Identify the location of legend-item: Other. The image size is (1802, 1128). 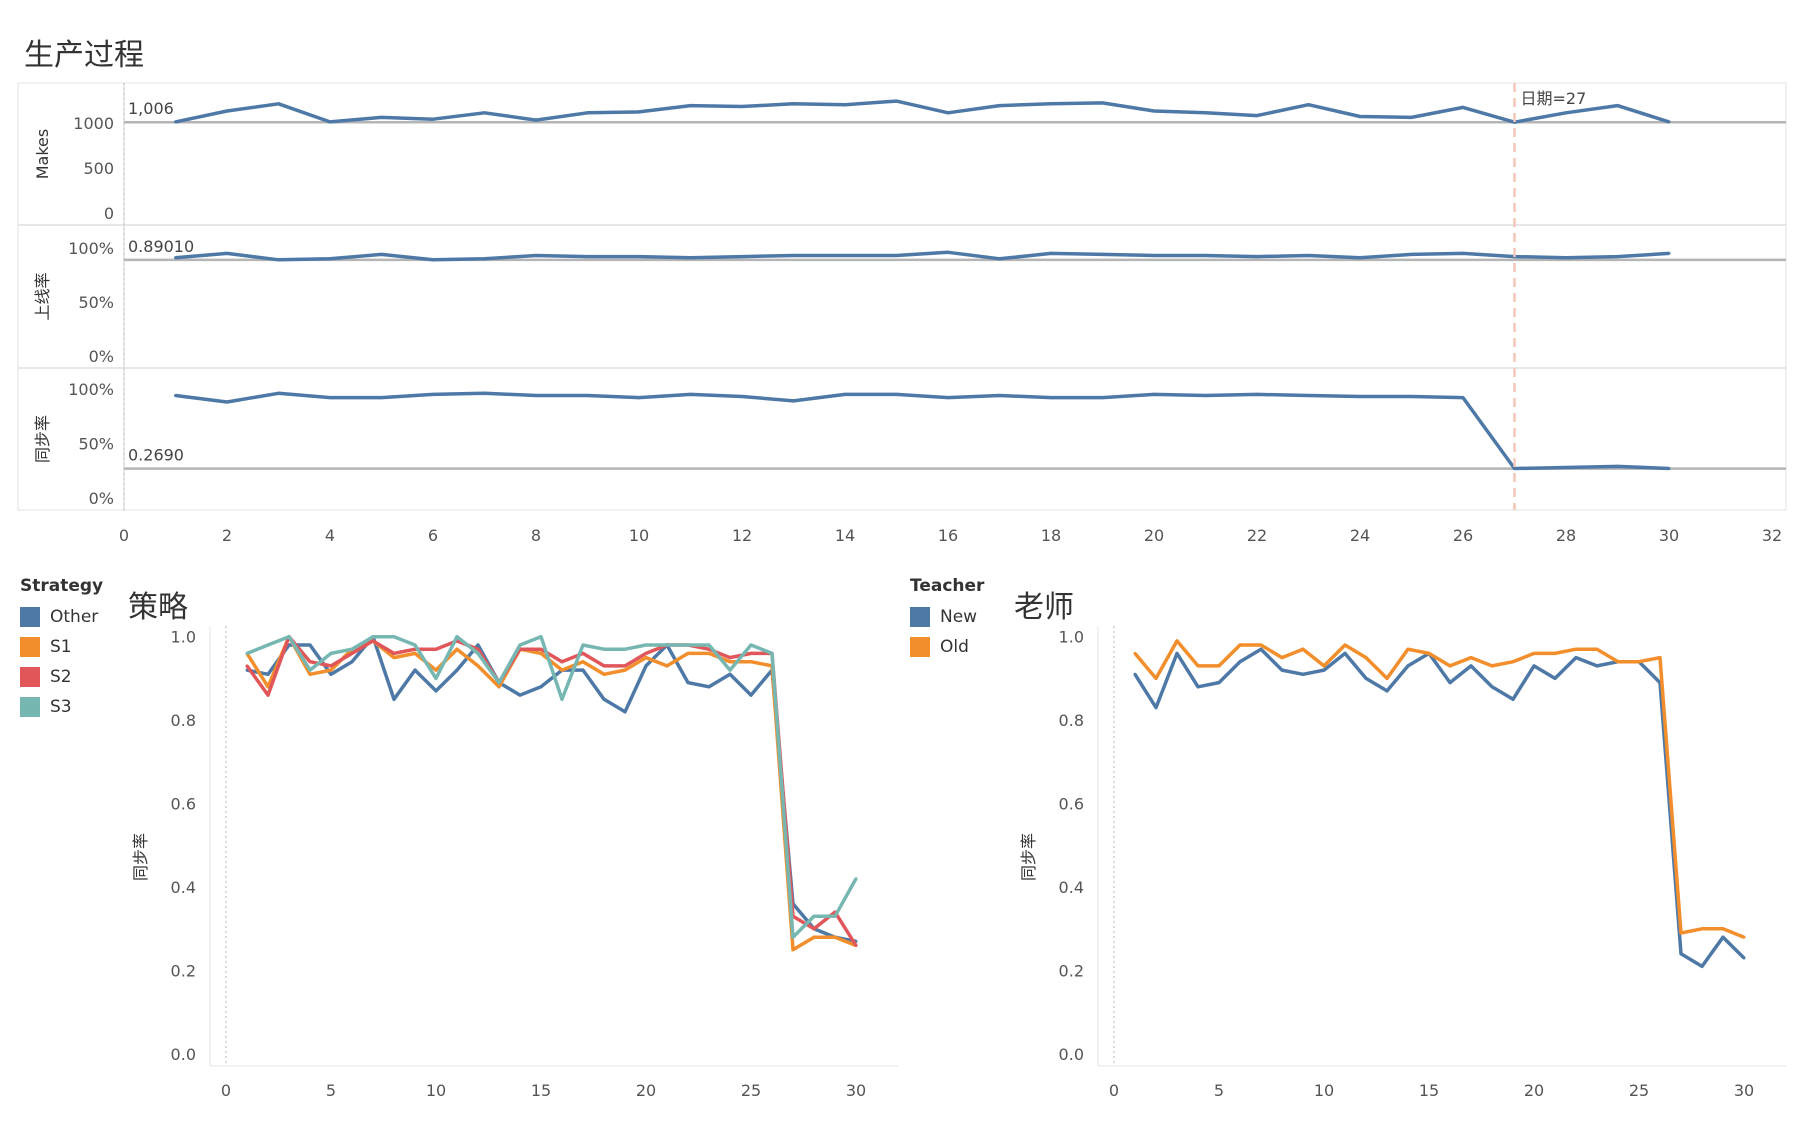
(61, 617).